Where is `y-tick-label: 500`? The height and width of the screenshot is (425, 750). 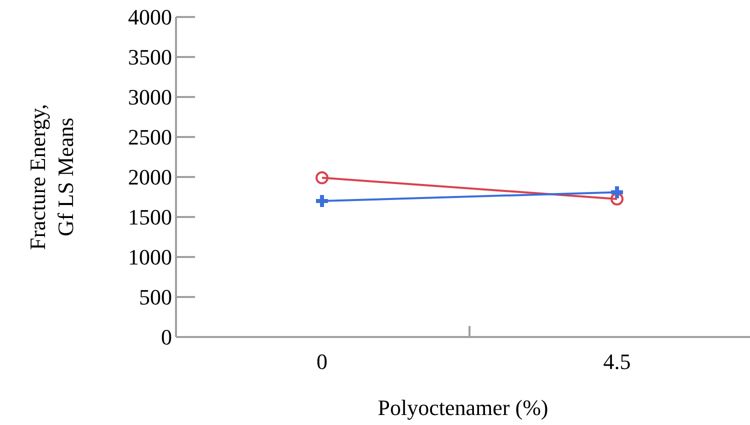
y-tick-label: 500 is located at coordinates (155, 297).